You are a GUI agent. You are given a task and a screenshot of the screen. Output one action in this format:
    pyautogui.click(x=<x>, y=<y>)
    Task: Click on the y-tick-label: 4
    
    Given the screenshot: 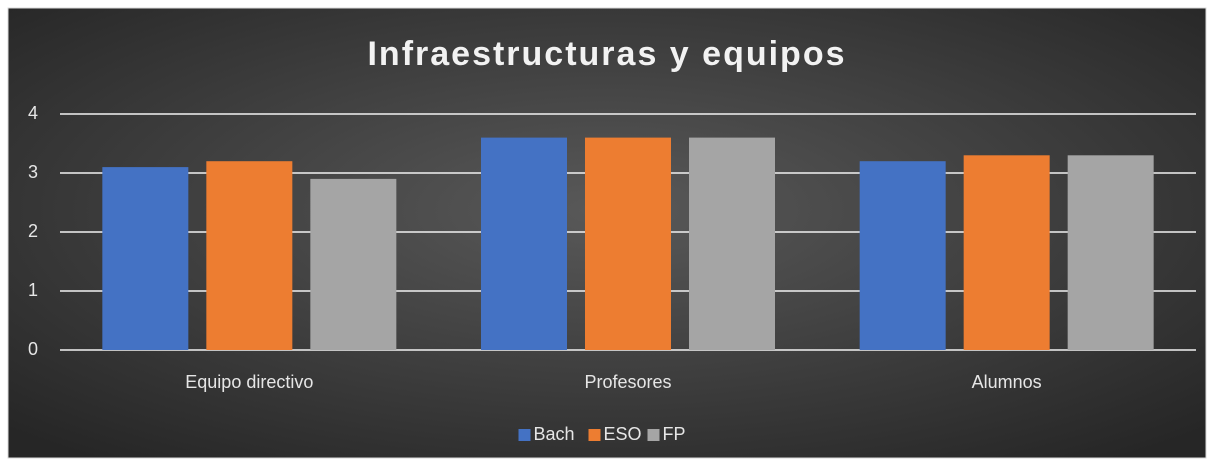 What is the action you would take?
    pyautogui.click(x=33, y=113)
    